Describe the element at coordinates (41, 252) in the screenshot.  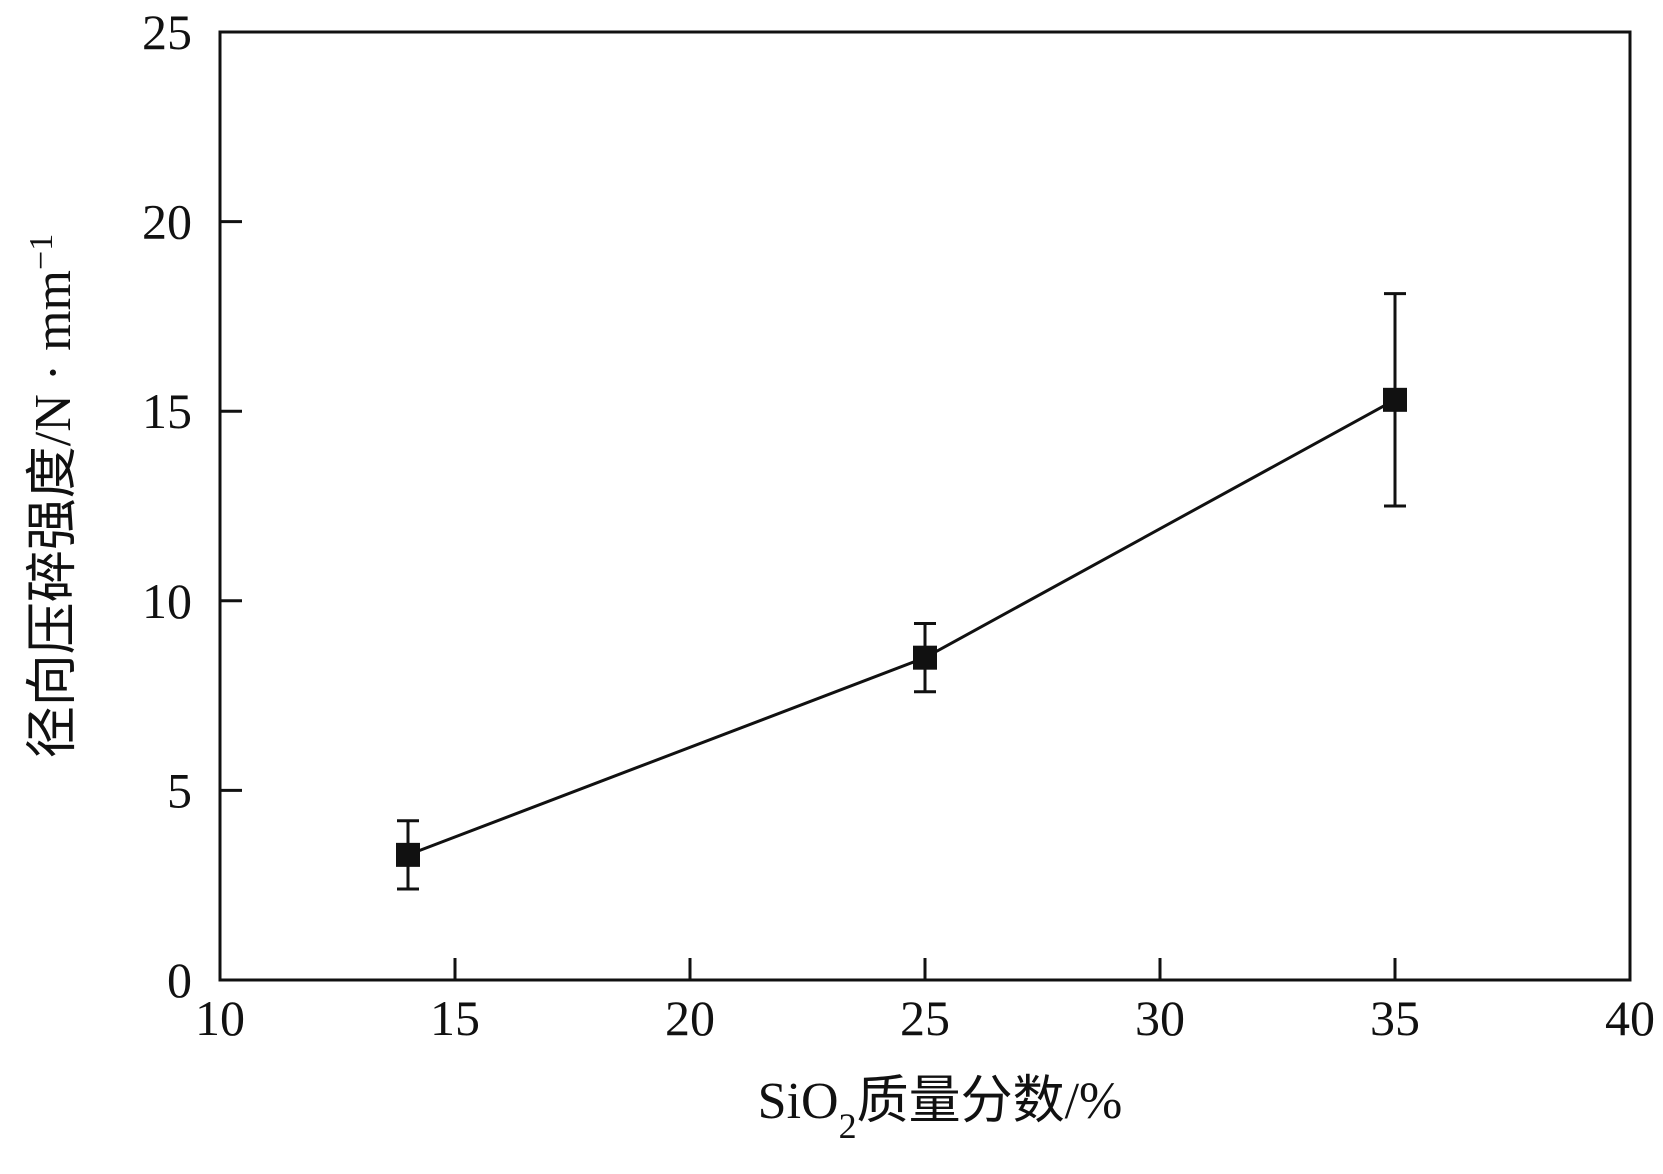
I see `y-axis-title-superscript: −1` at that location.